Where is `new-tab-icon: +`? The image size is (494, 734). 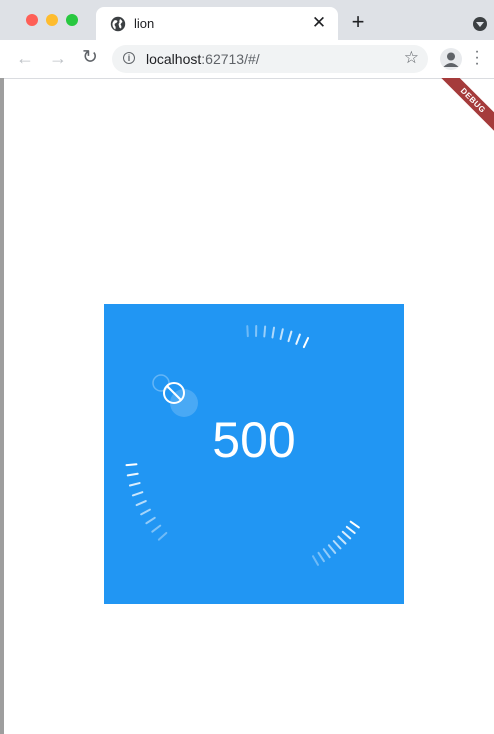
new-tab-icon: + is located at coordinates (358, 21).